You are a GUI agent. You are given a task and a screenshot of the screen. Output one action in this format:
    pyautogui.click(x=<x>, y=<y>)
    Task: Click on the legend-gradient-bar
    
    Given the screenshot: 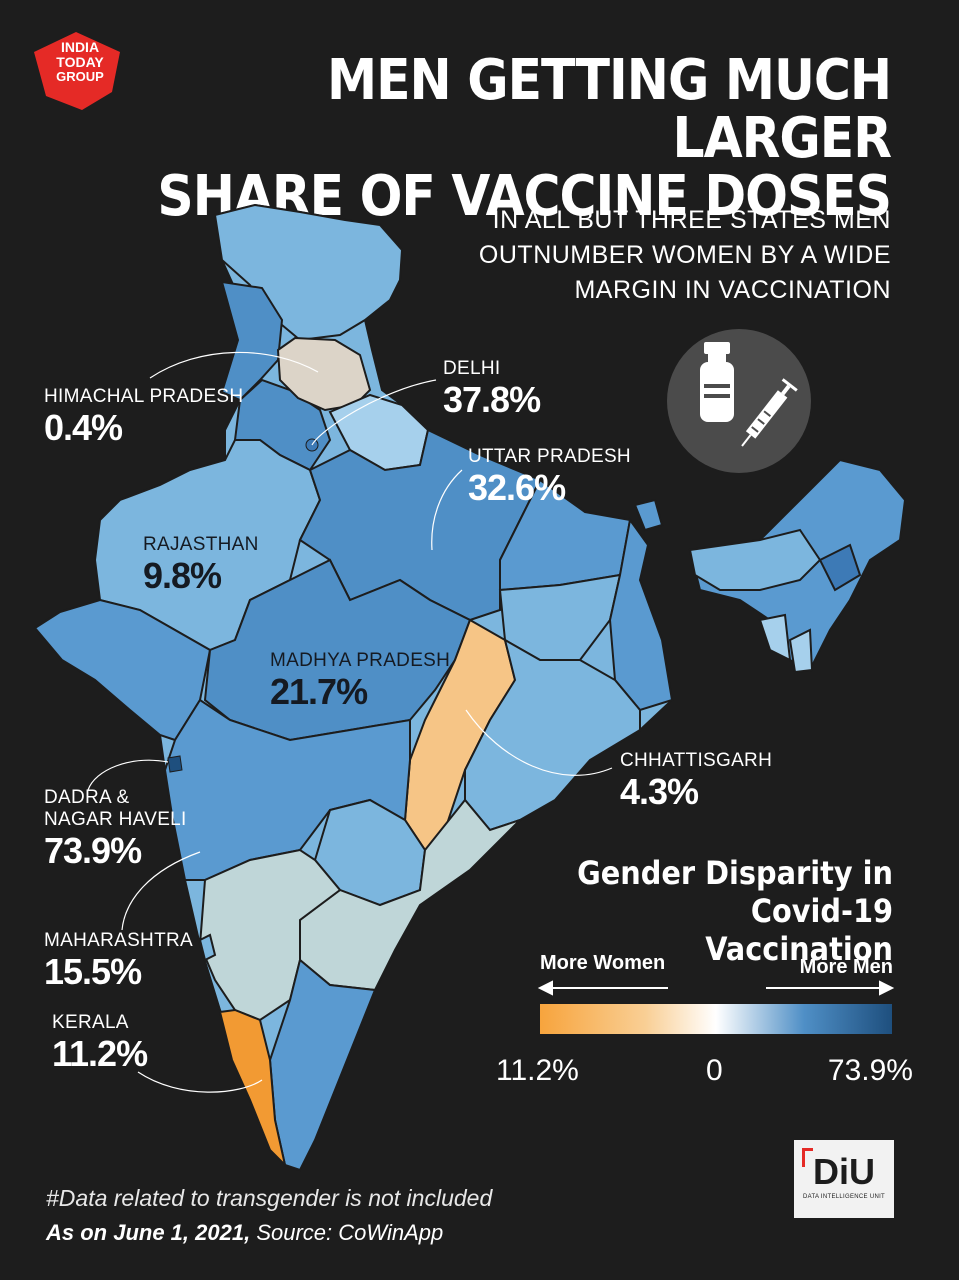 What is the action you would take?
    pyautogui.click(x=716, y=1019)
    